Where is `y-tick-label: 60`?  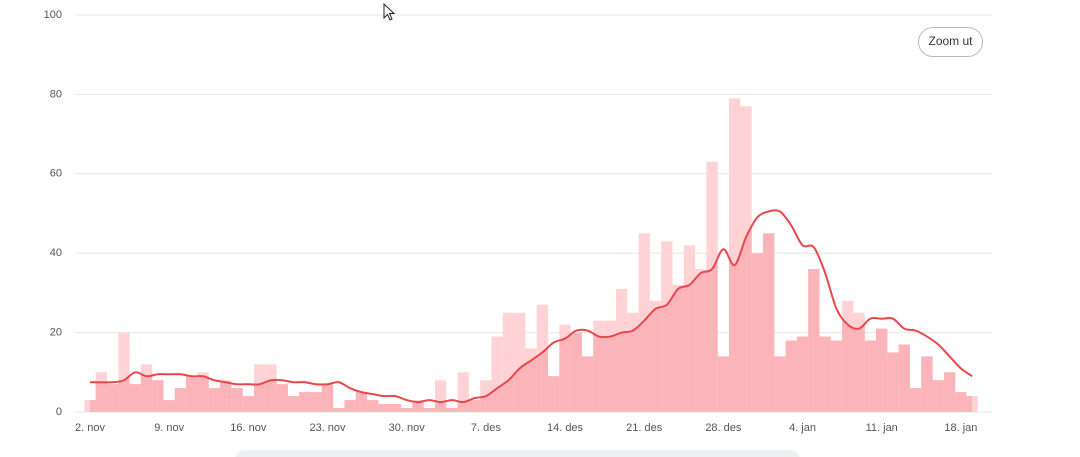 y-tick-label: 60 is located at coordinates (56, 174).